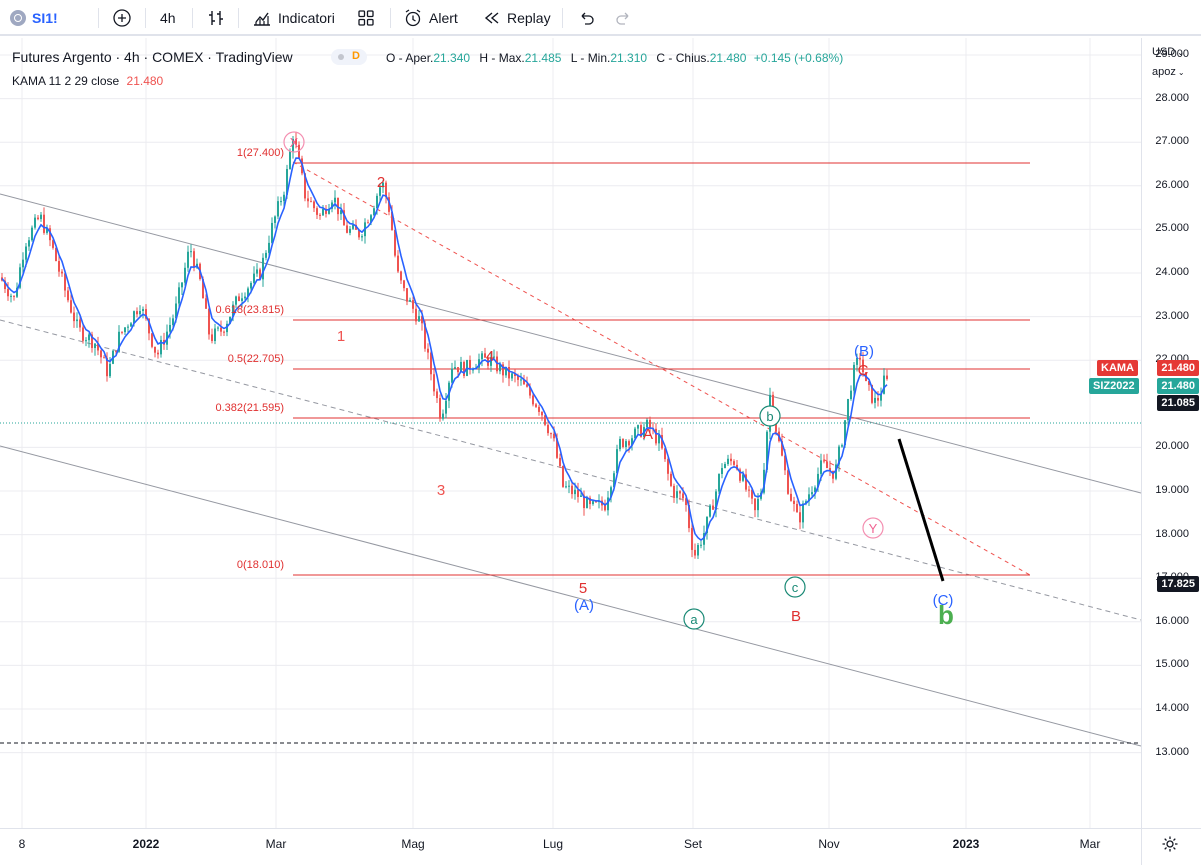  I want to click on gear-icon, so click(1170, 844).